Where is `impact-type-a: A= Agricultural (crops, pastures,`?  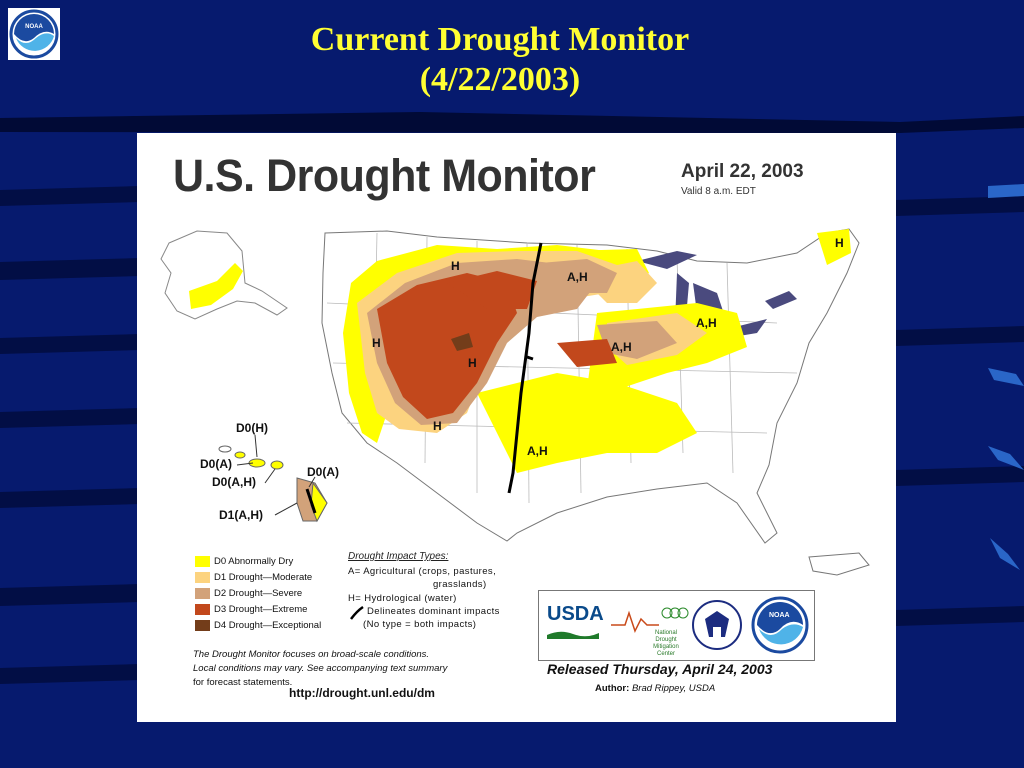
impact-type-a: A= Agricultural (crops, pastures, is located at coordinates (422, 571).